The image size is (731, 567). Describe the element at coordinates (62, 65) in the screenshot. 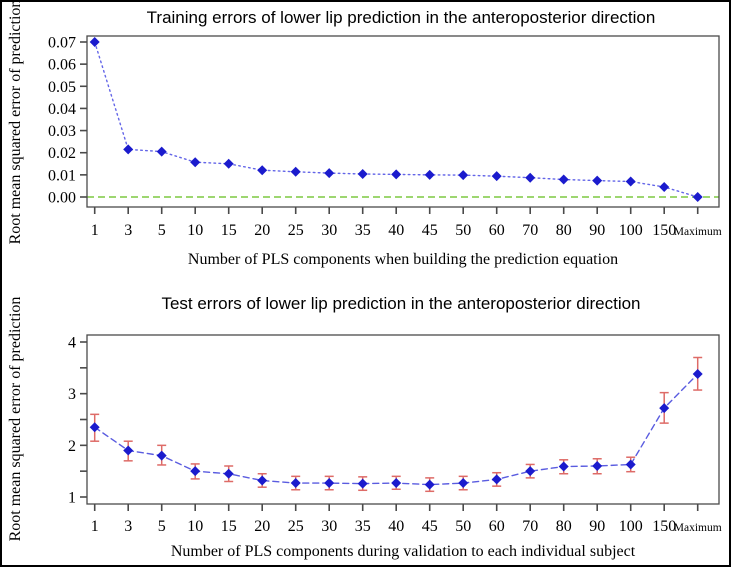

I see `y-tick-label: 0.06` at that location.